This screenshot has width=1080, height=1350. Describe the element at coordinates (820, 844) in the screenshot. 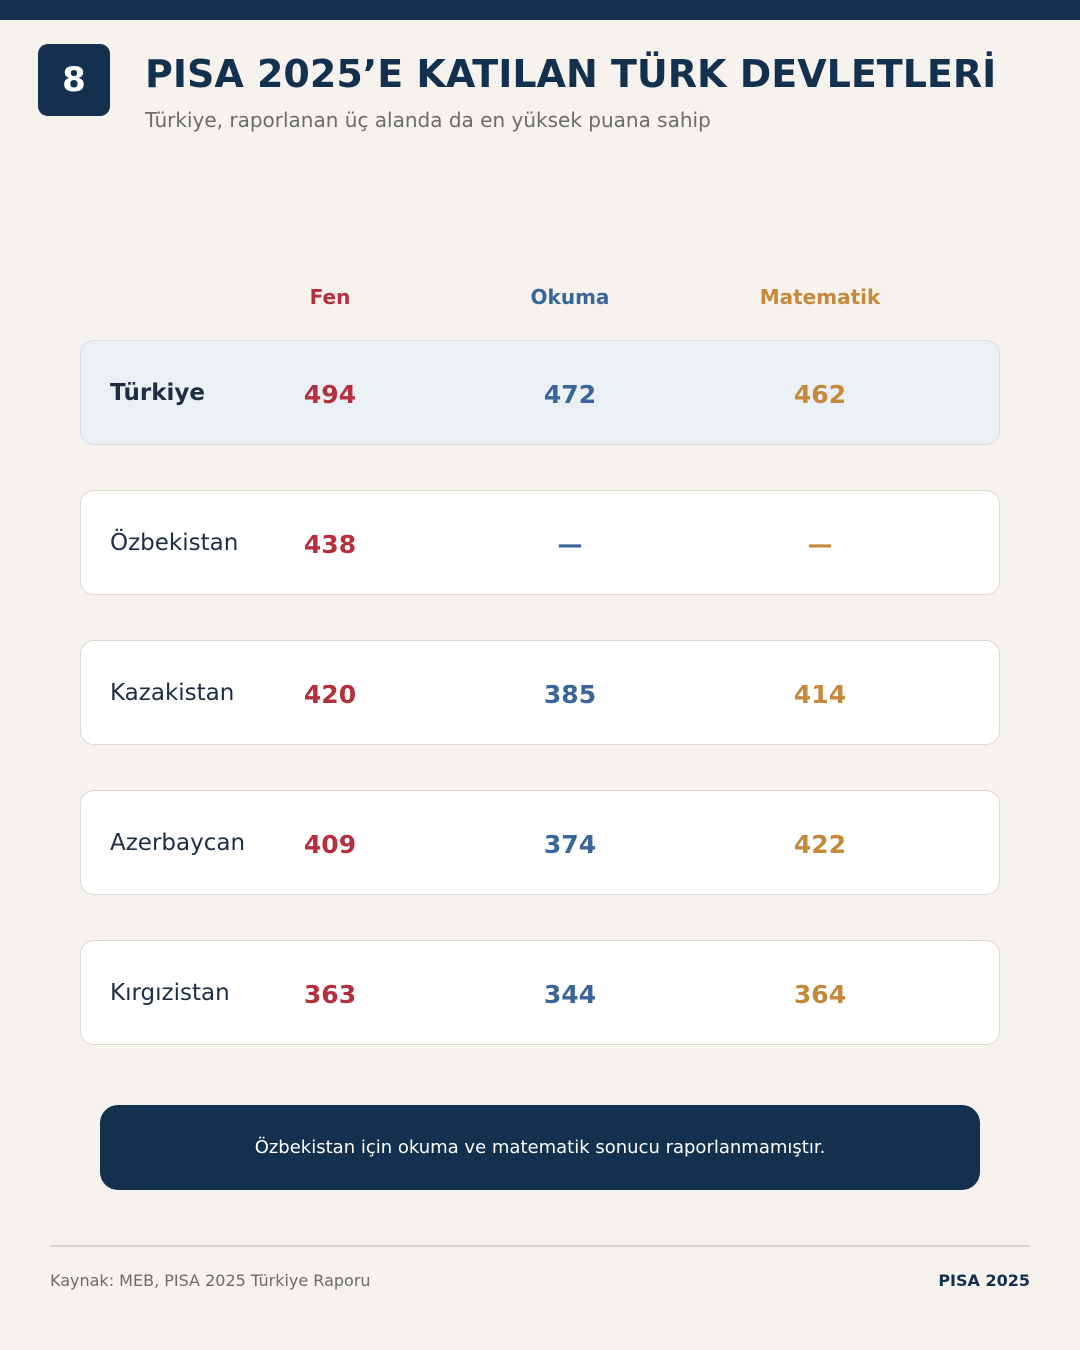

I see `score: 422` at that location.